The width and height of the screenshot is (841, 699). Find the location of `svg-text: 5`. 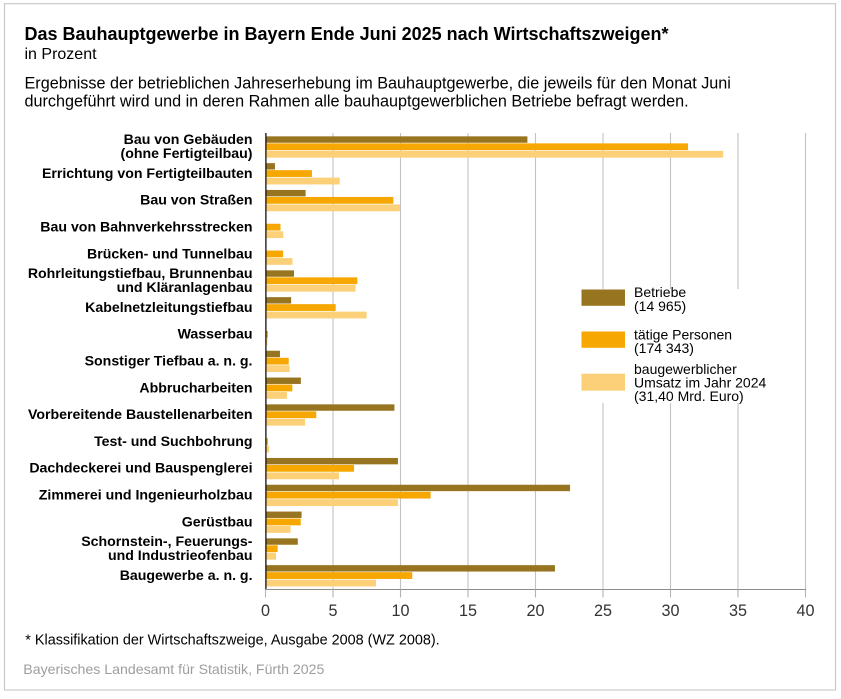

svg-text: 5 is located at coordinates (332, 611).